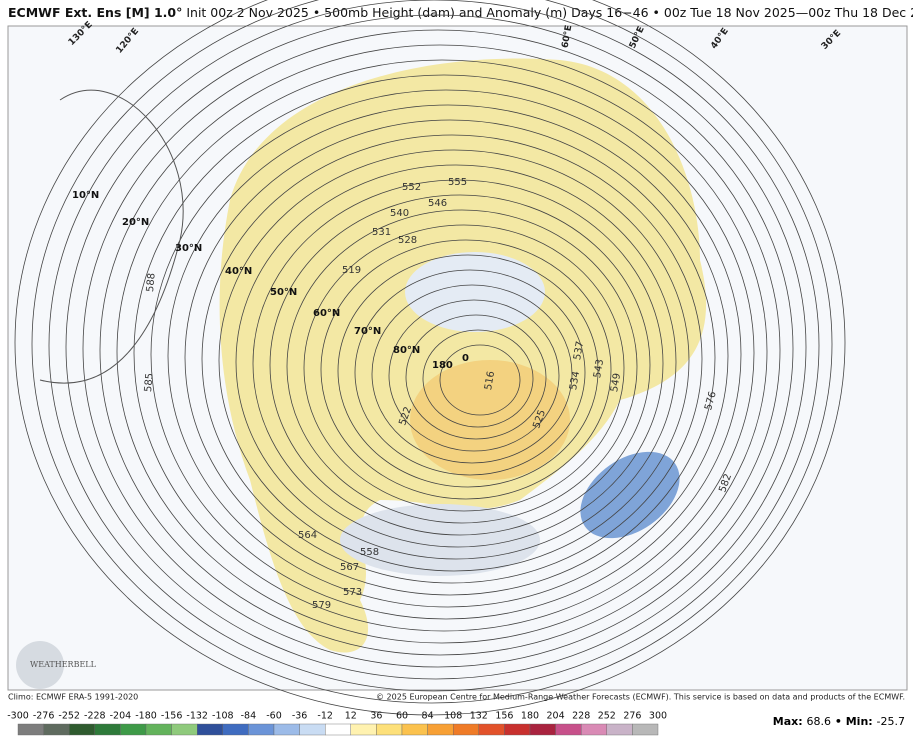  What do you see at coordinates (599, 368) in the screenshot?
I see `contour-label: 543` at bounding box center [599, 368].